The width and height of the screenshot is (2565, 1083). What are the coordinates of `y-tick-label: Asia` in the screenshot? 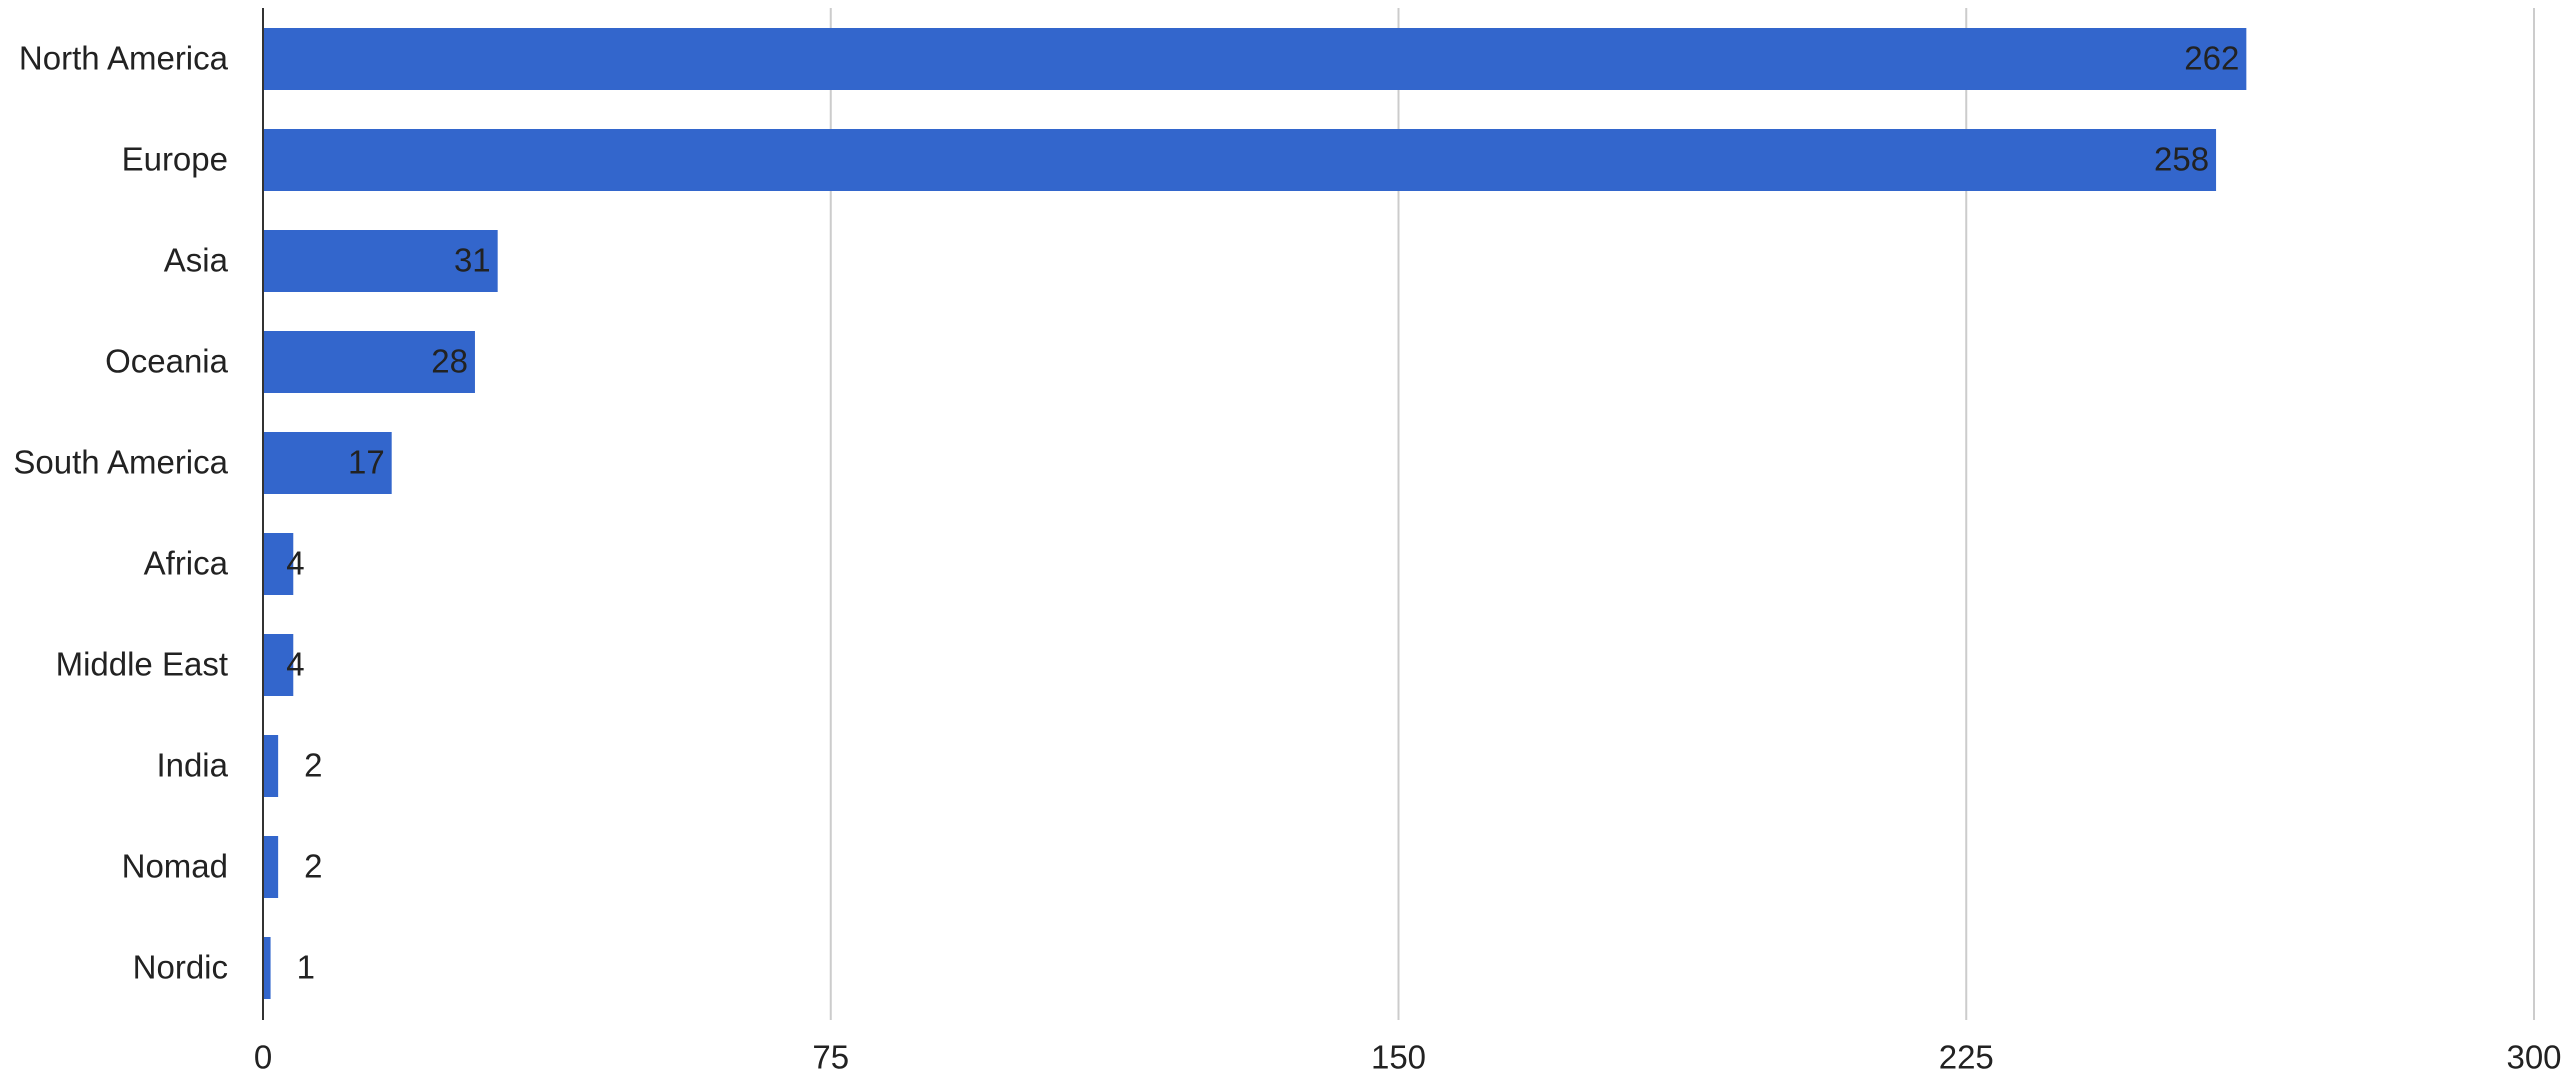 It's located at (196, 260).